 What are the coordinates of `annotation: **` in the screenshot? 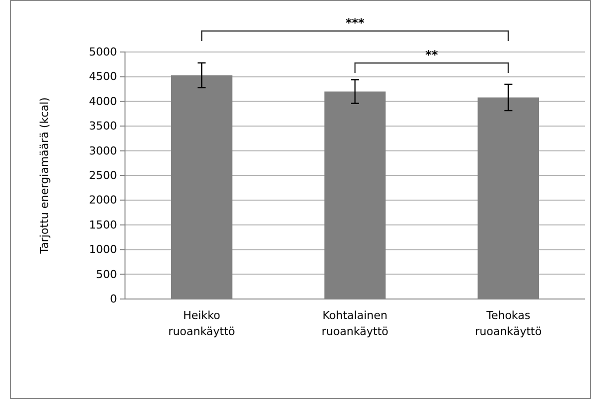 It's located at (432, 55).